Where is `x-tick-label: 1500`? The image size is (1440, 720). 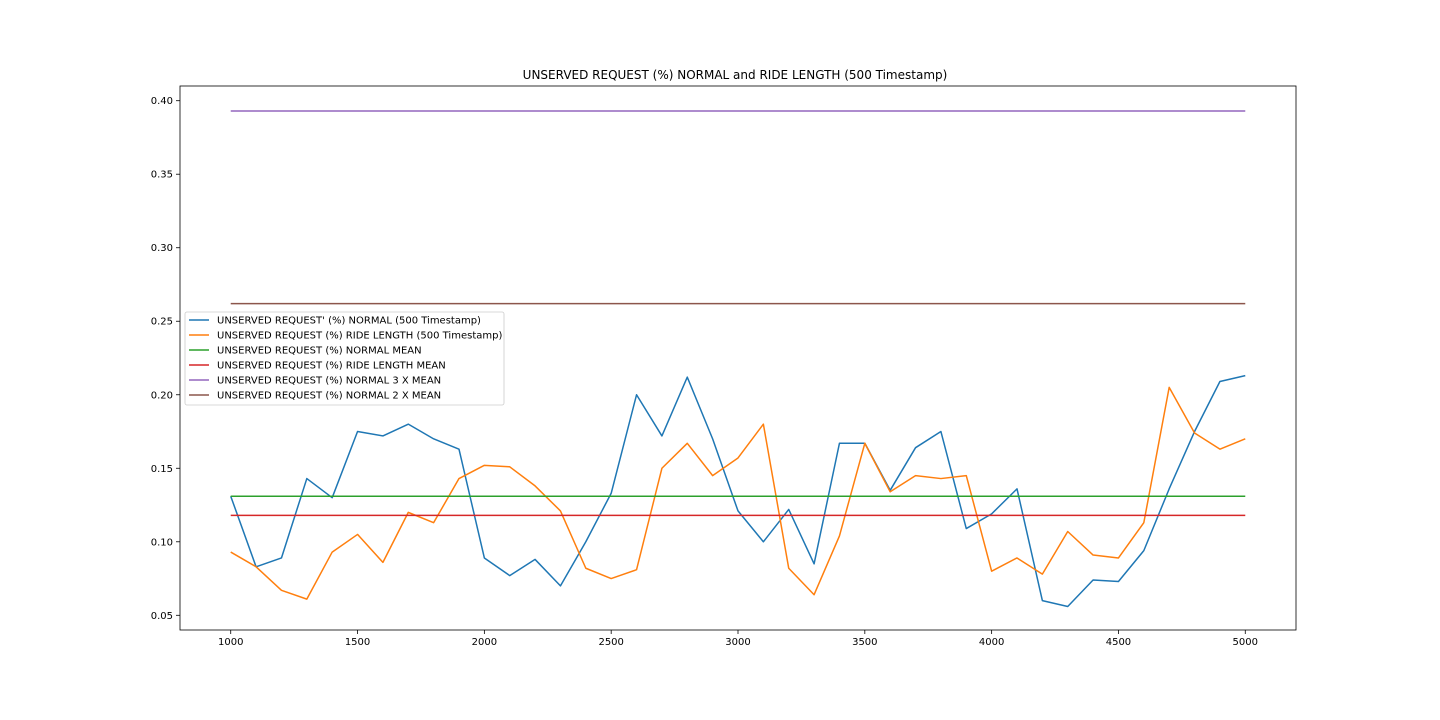
x-tick-label: 1500 is located at coordinates (357, 642).